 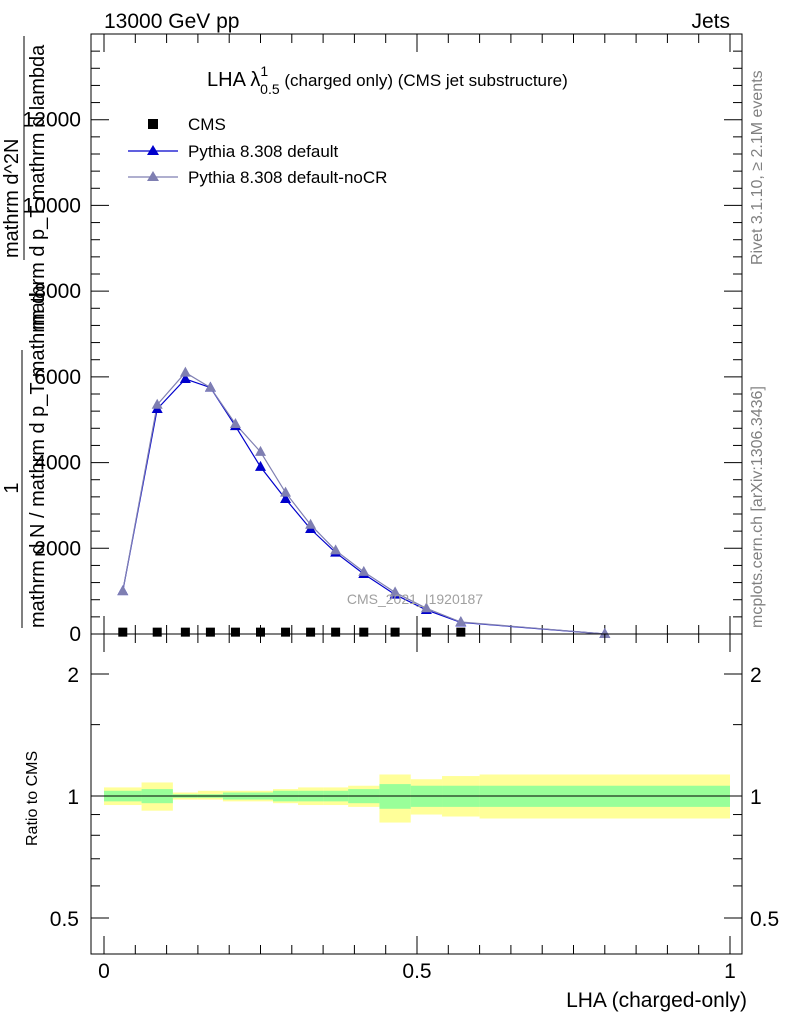 I want to click on ratio-ylabel: Ratio to CMS, so click(x=32, y=798).